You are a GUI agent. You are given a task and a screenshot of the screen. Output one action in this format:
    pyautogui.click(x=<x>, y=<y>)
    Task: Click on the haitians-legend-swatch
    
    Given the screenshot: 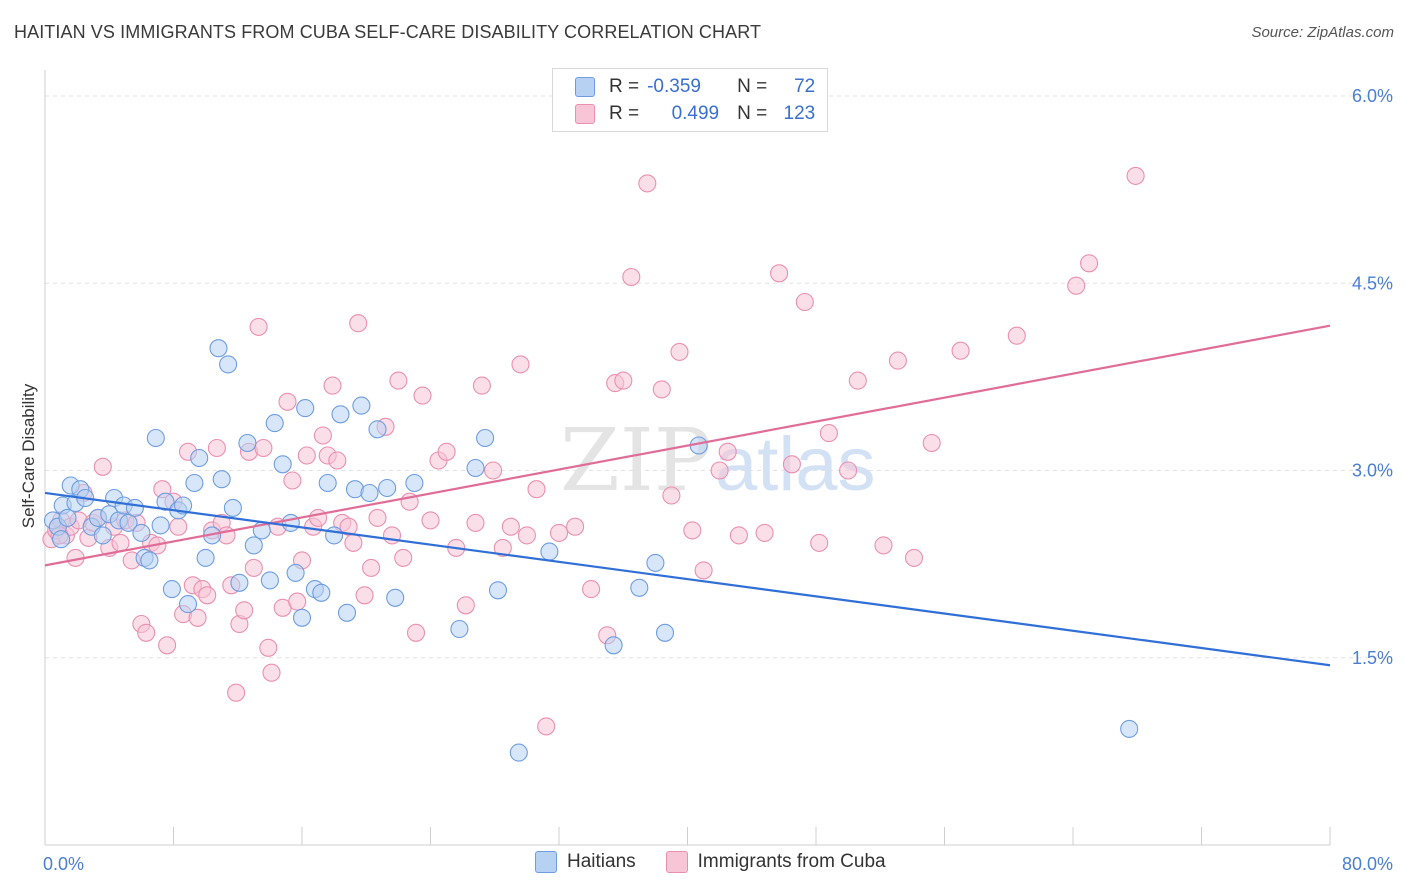 What is the action you would take?
    pyautogui.click(x=546, y=862)
    